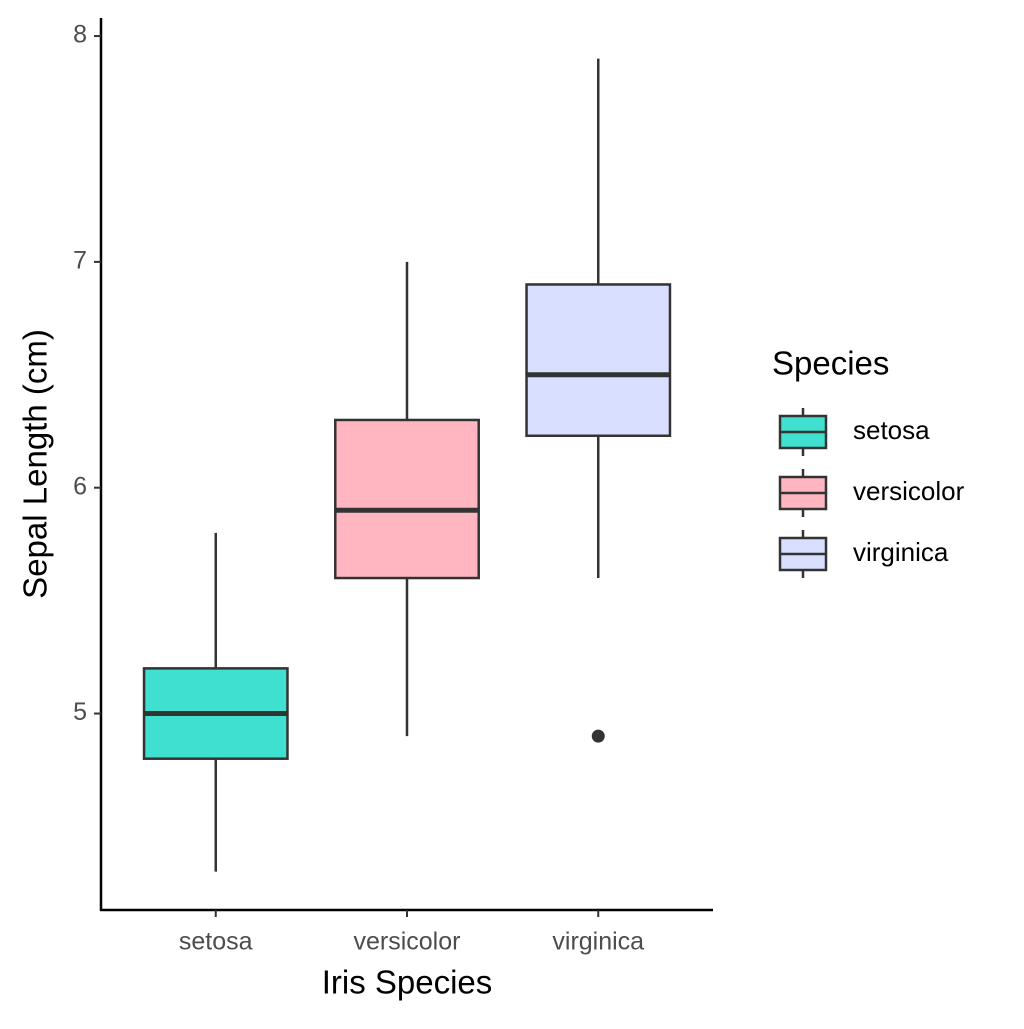 This screenshot has width=1024, height=1029. I want to click on y-tick-label: 8, so click(80, 35).